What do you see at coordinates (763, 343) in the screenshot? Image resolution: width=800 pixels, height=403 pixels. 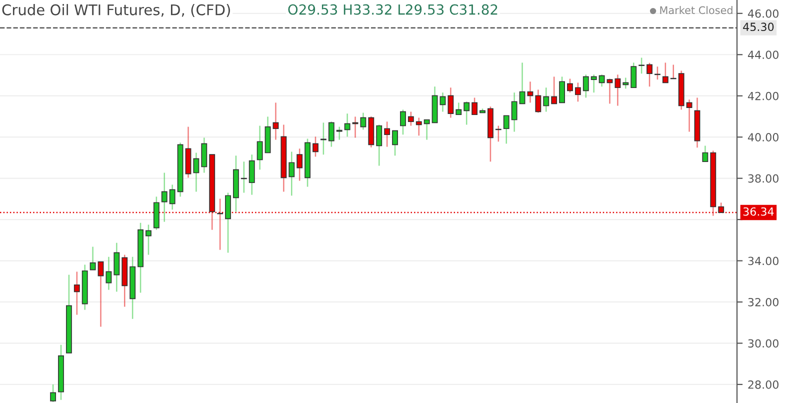 I see `y-tick-label: 30.00` at bounding box center [763, 343].